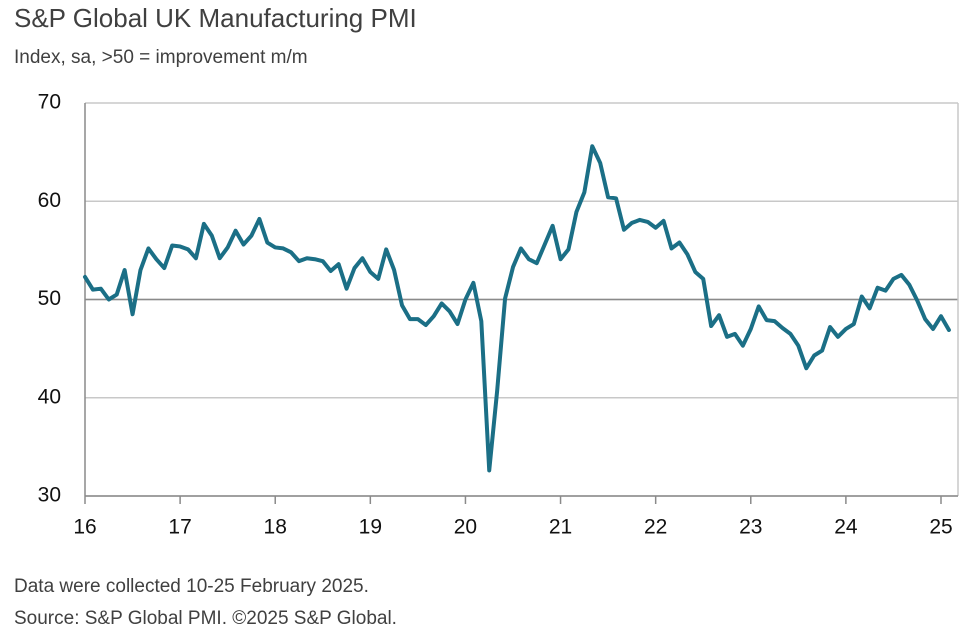  I want to click on y-tick-label: 30, so click(49, 495).